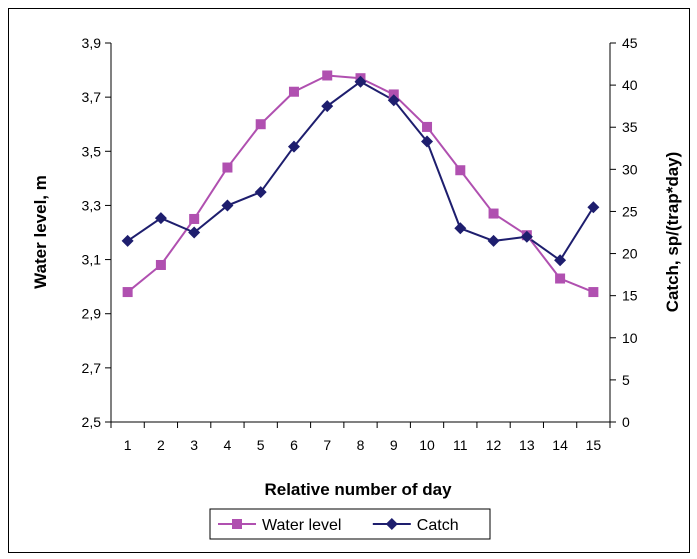 The image size is (697, 559). I want to click on y-left-tick-label: 3,5, so click(92, 151).